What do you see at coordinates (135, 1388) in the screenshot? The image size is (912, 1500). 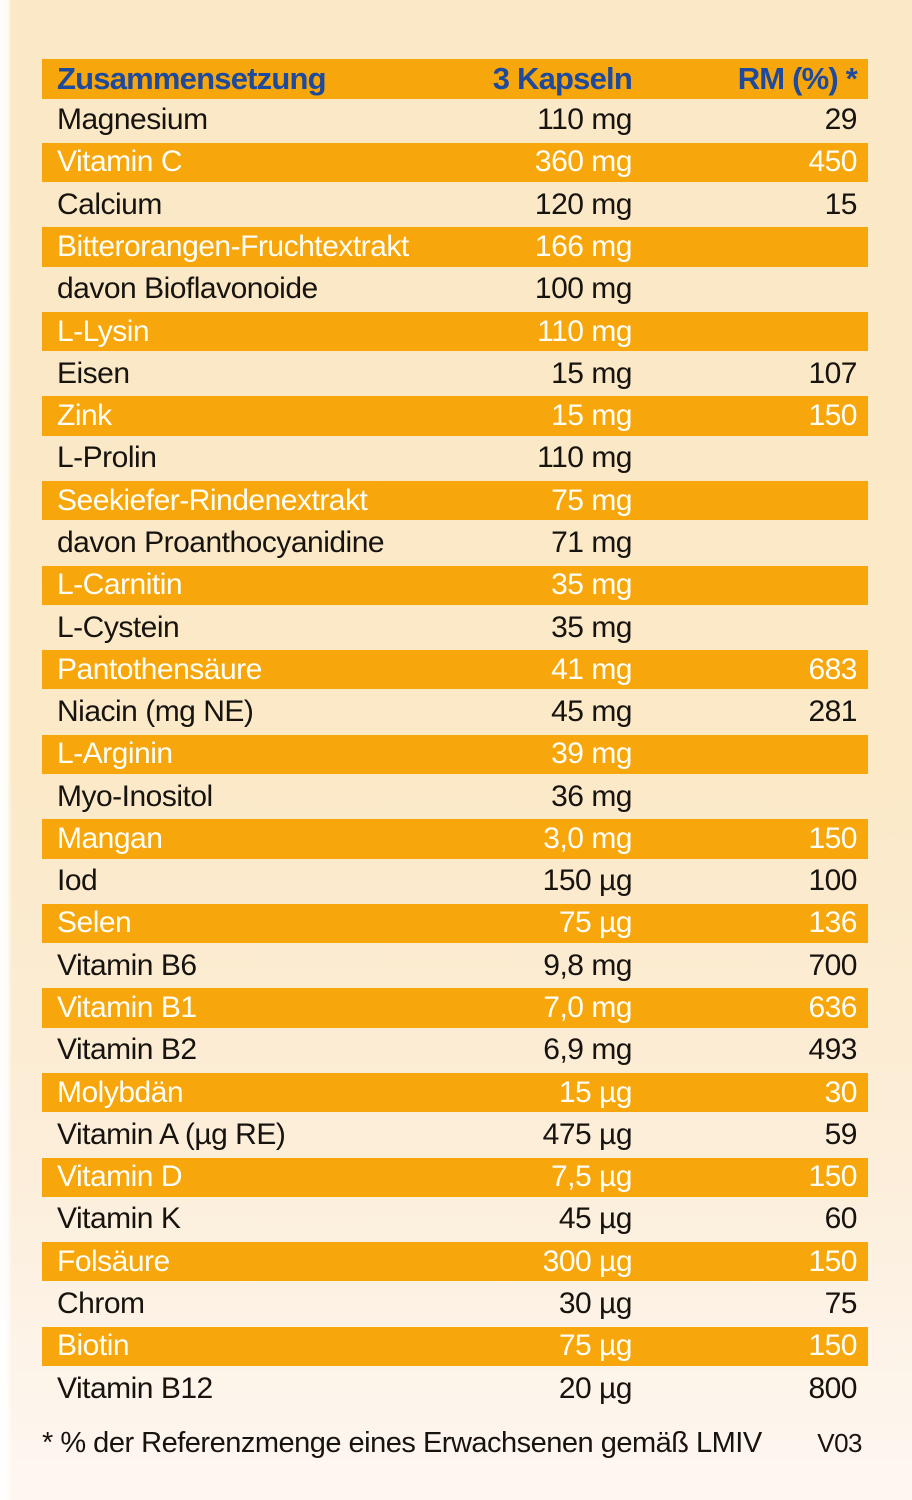 I see `ingredient-name: Vitamin B12` at bounding box center [135, 1388].